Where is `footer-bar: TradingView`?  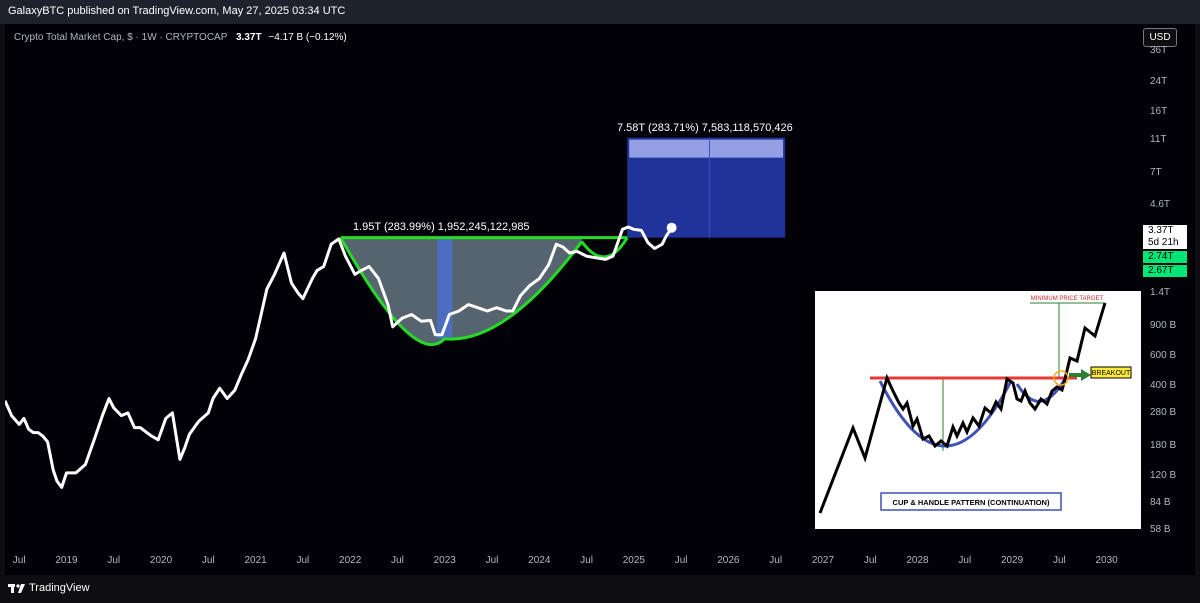 footer-bar: TradingView is located at coordinates (600, 589).